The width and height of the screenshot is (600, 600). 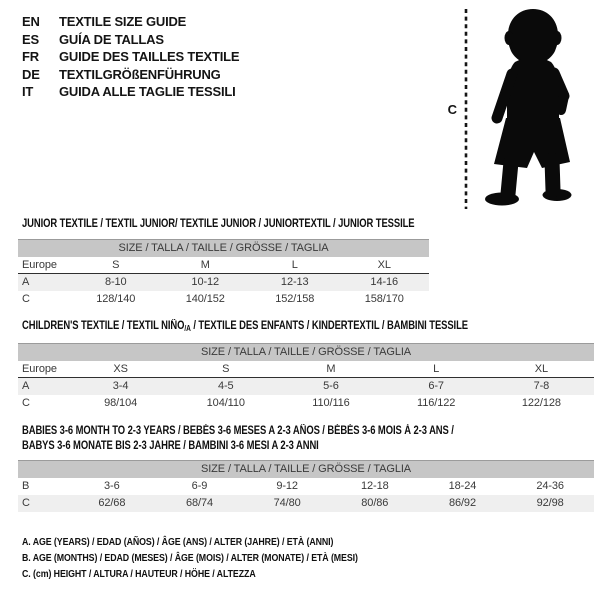 I want to click on size-cell: XS, so click(x=121, y=369).